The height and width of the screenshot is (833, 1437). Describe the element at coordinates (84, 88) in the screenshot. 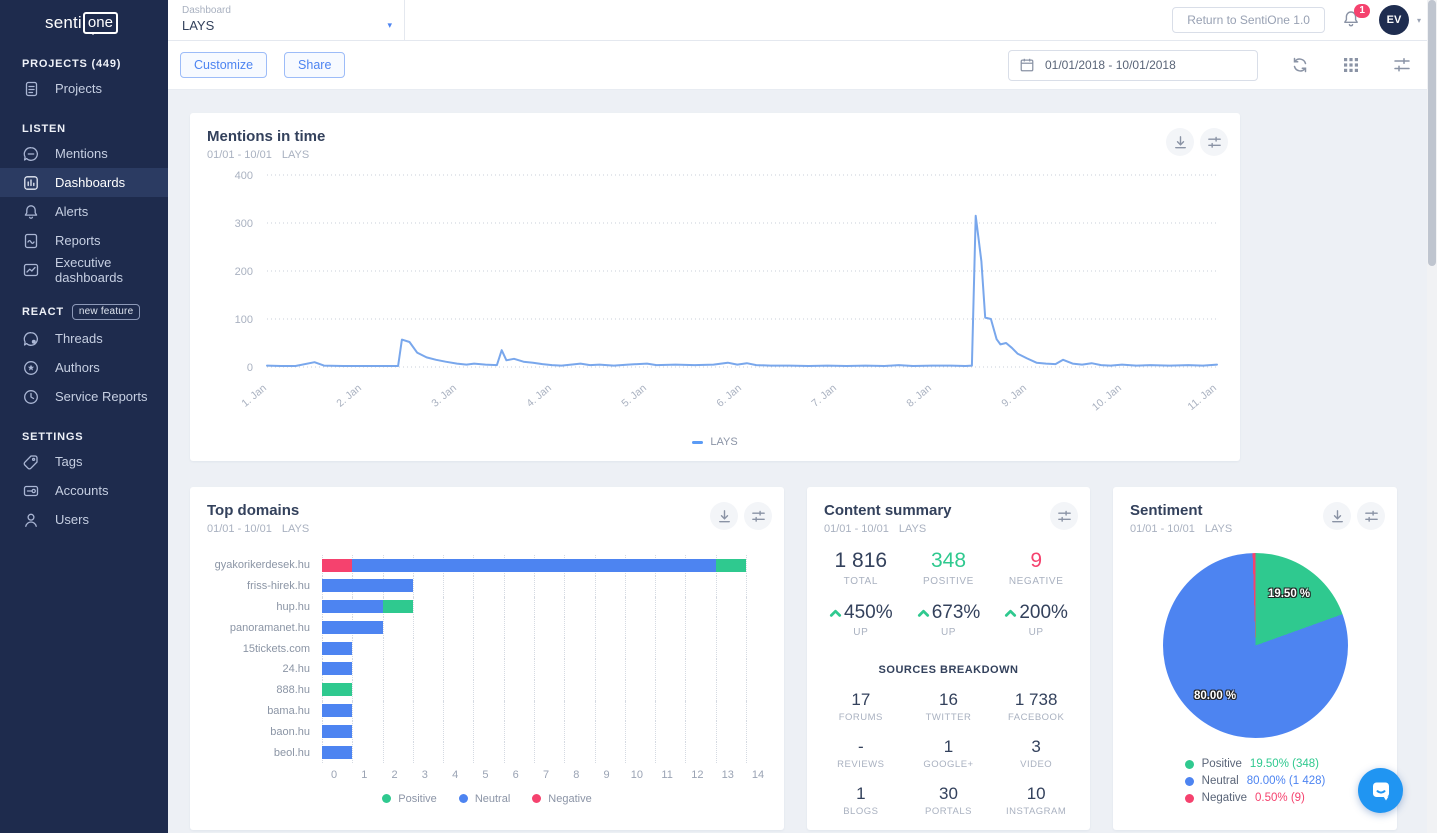

I see `sidebar-item-projects: Projects` at that location.